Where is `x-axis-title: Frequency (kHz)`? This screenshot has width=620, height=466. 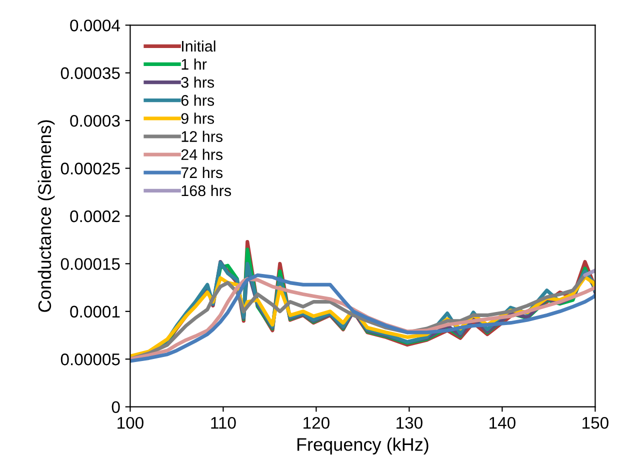 x-axis-title: Frequency (kHz) is located at coordinates (362, 446).